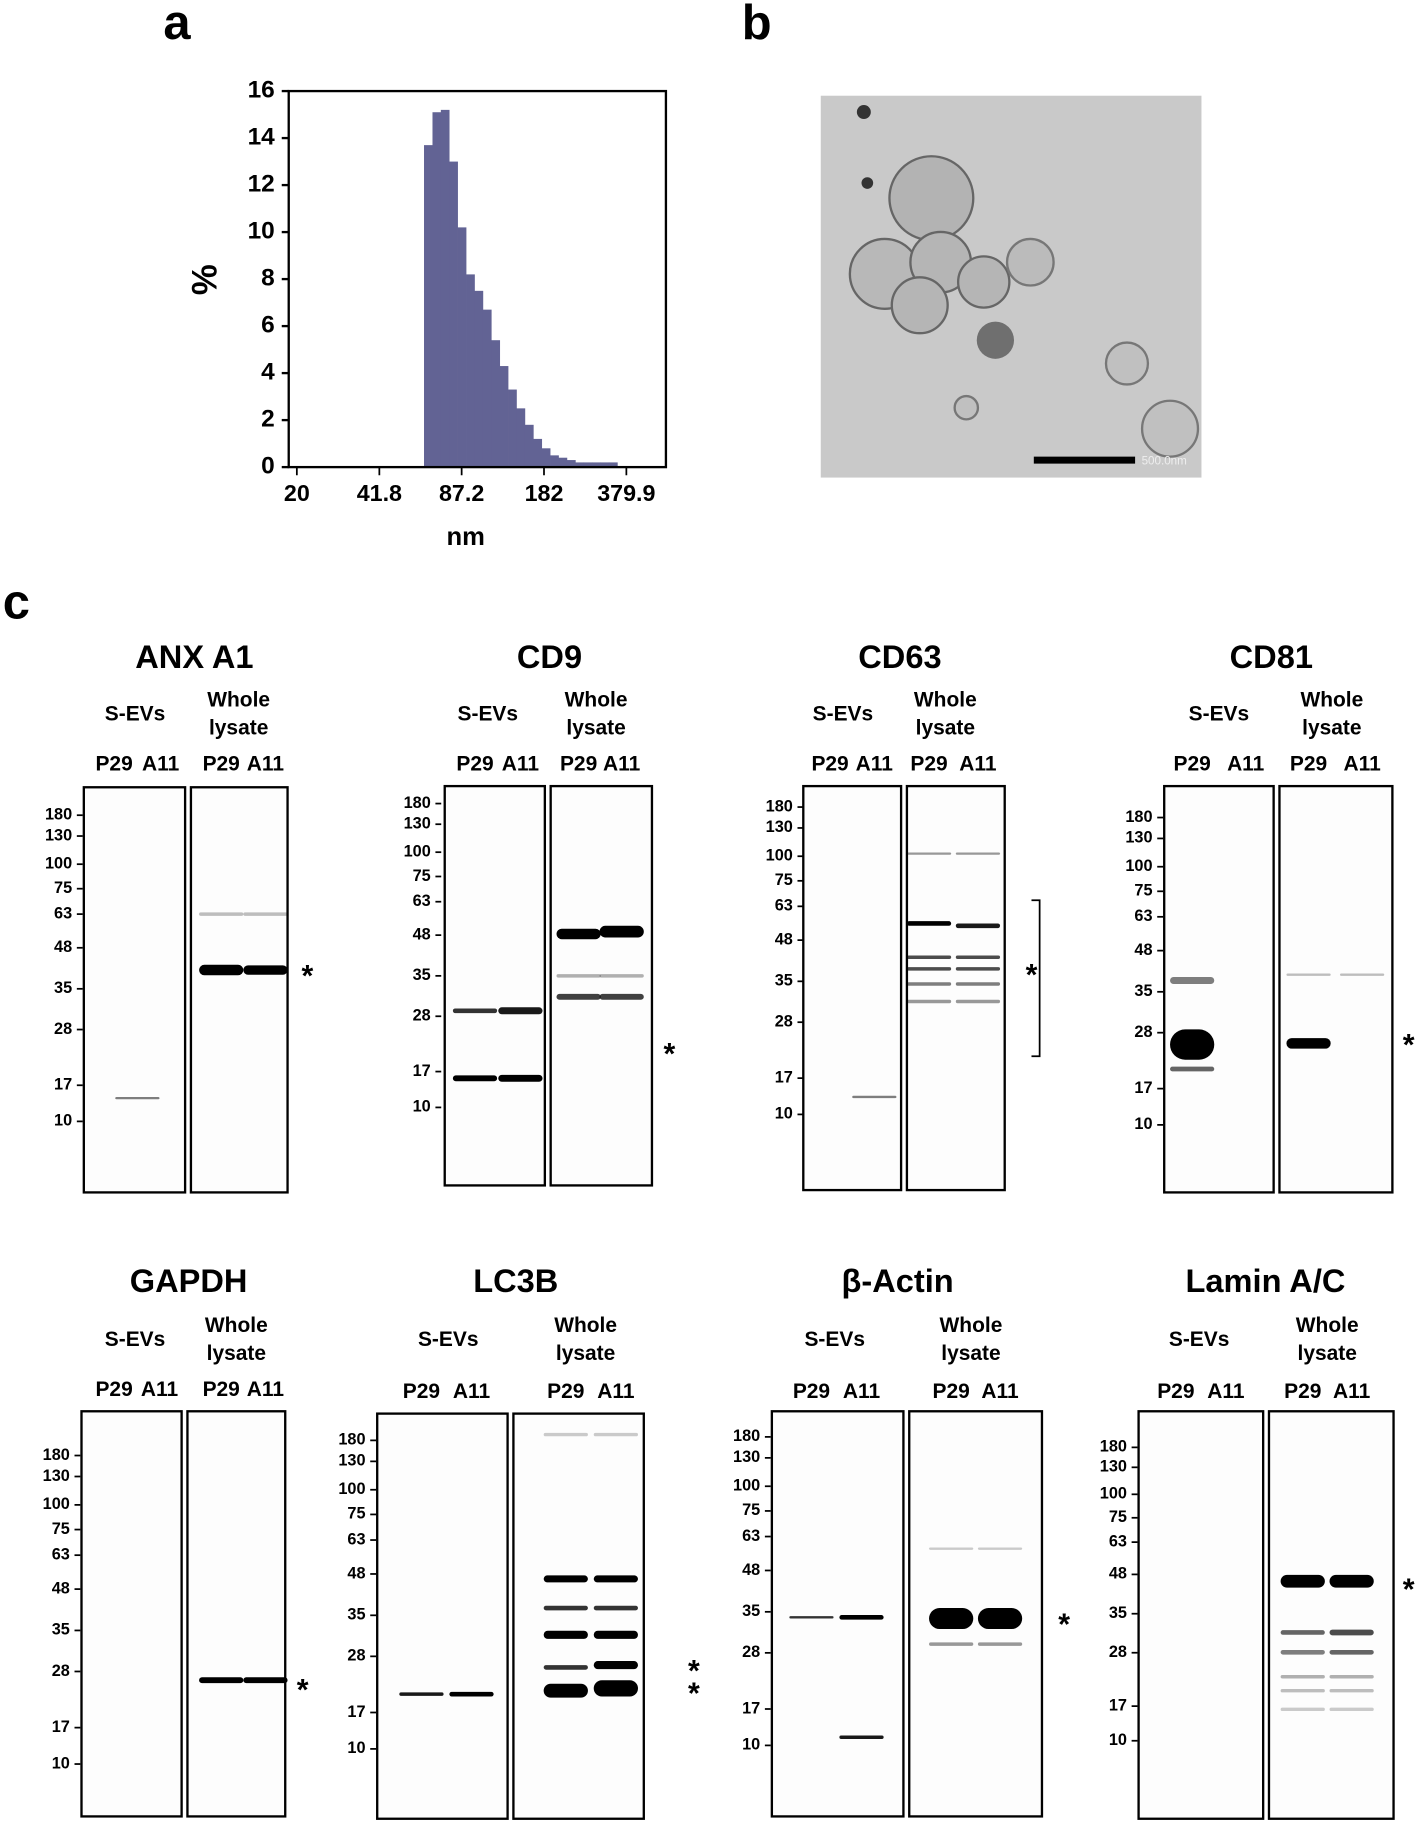 Image resolution: width=1418 pixels, height=1826 pixels. What do you see at coordinates (268, 466) in the screenshot?
I see `y-tick-label: 0` at bounding box center [268, 466].